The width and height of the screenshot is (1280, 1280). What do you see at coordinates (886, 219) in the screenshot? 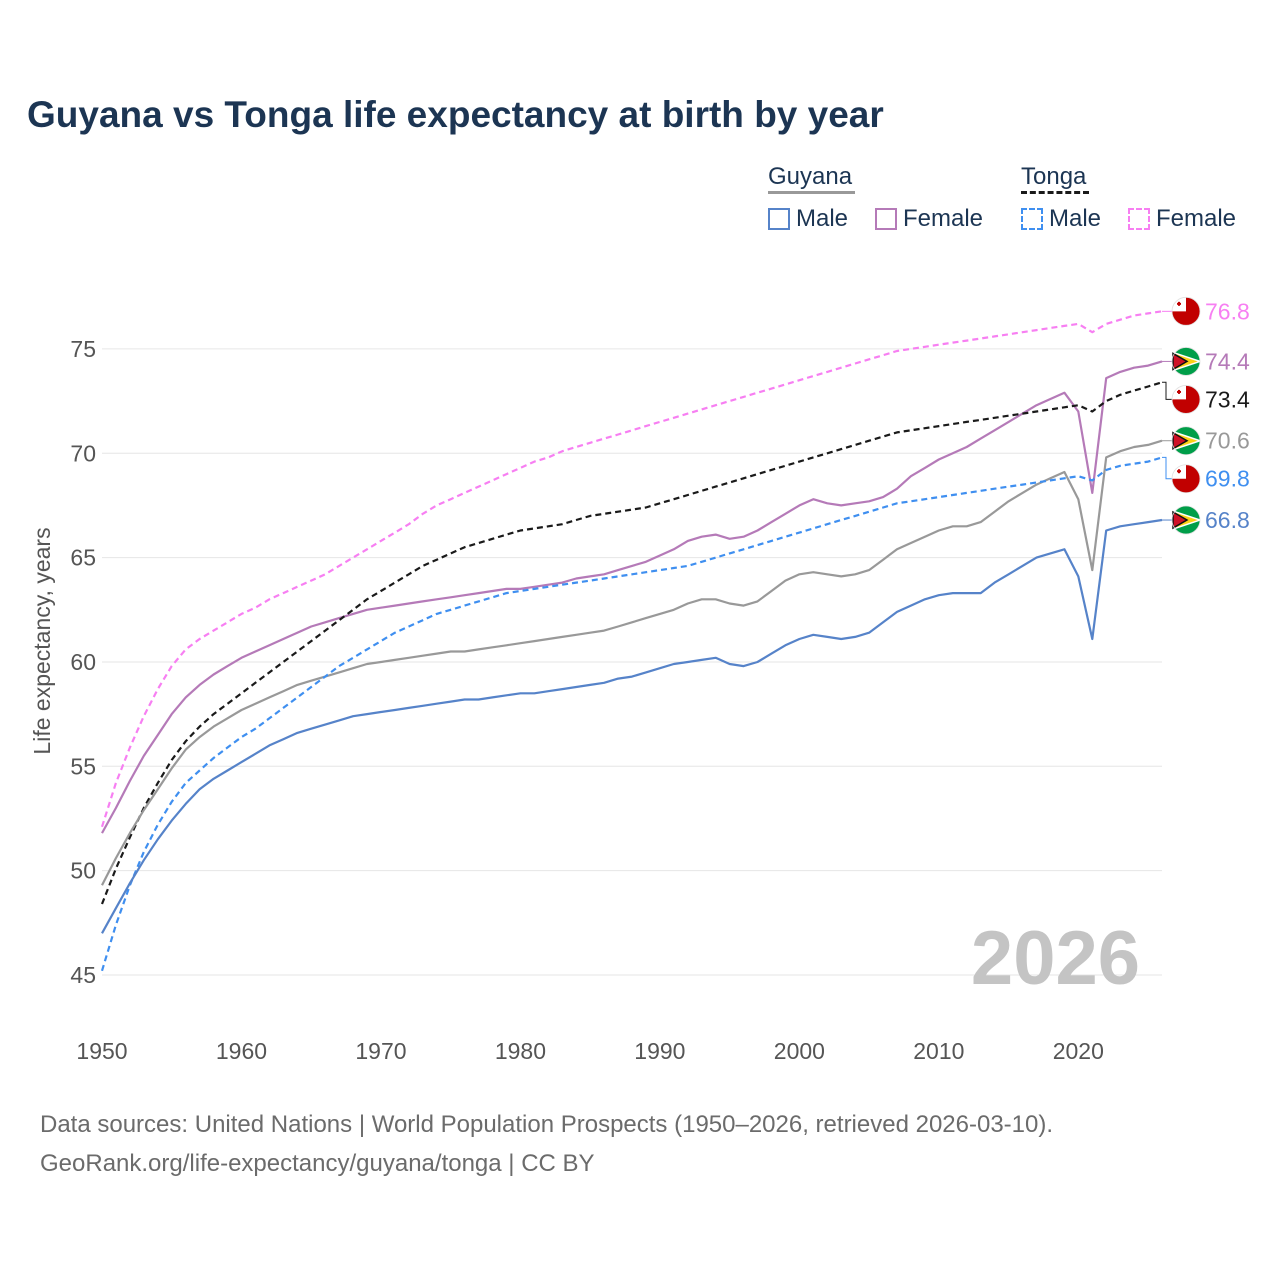
I see `legend-swatch-guyana-female` at bounding box center [886, 219].